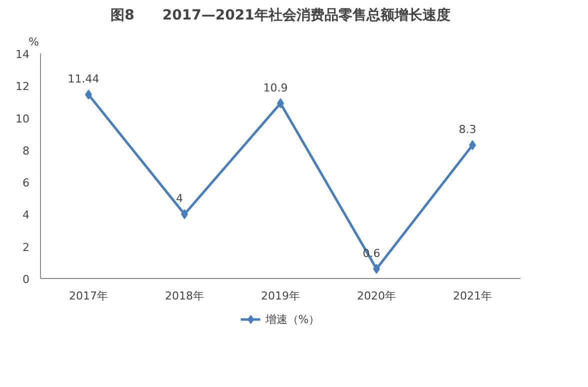 This screenshot has width=588, height=387. Describe the element at coordinates (26, 151) in the screenshot. I see `y-tick-label: 8` at that location.